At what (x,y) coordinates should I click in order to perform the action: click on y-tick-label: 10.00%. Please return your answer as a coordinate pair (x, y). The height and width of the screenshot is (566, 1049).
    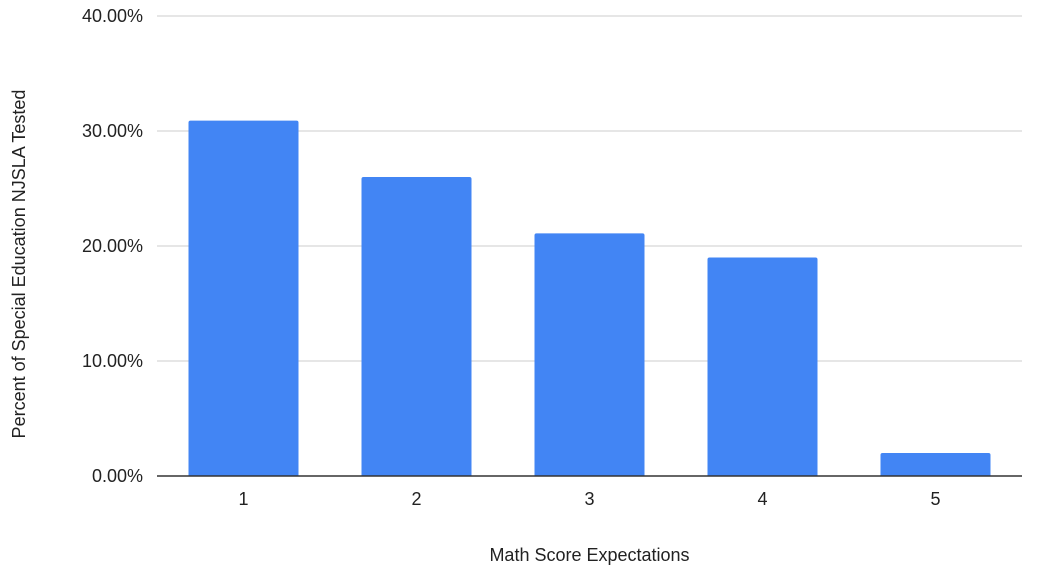
    Looking at the image, I should click on (112, 361).